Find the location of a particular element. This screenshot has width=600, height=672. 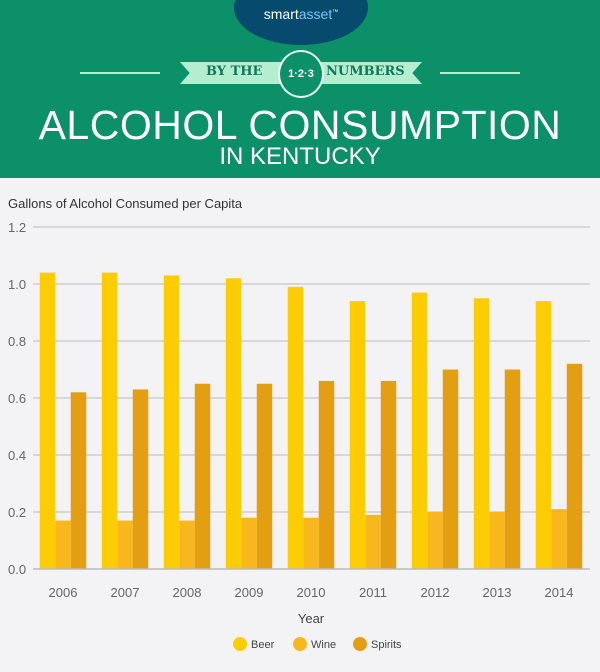

bar-beer-2010 is located at coordinates (295, 427).